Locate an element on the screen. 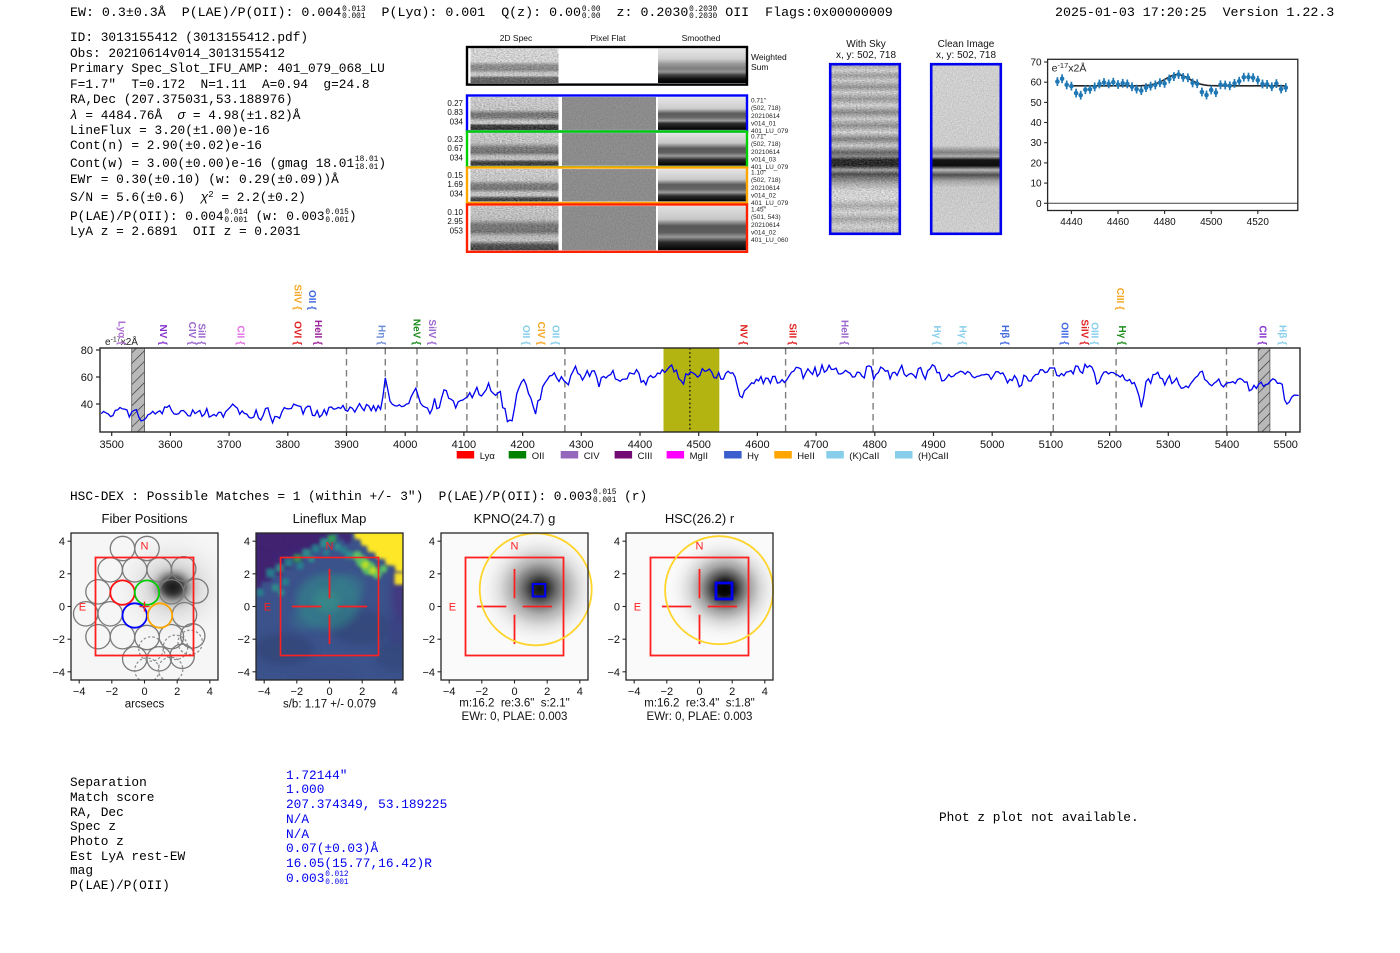 This screenshot has width=1400, height=953. svg-text: 0.27 is located at coordinates (455, 103).